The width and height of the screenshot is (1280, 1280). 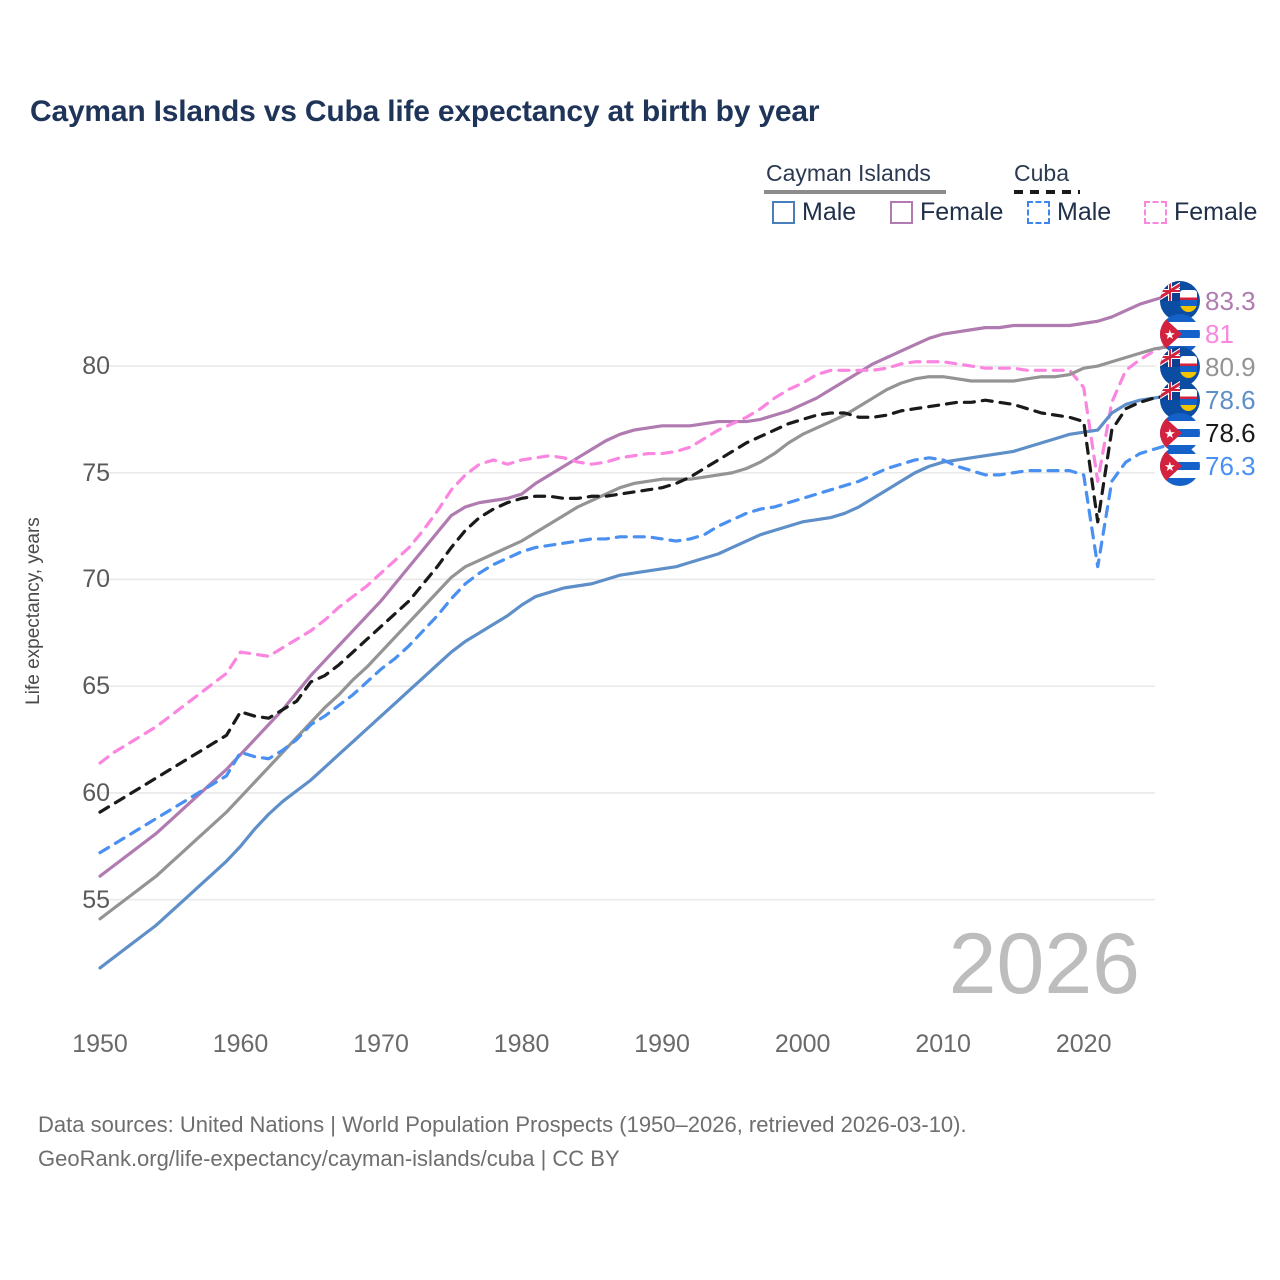 What do you see at coordinates (1044, 964) in the screenshot?
I see `year-watermark: 2026` at bounding box center [1044, 964].